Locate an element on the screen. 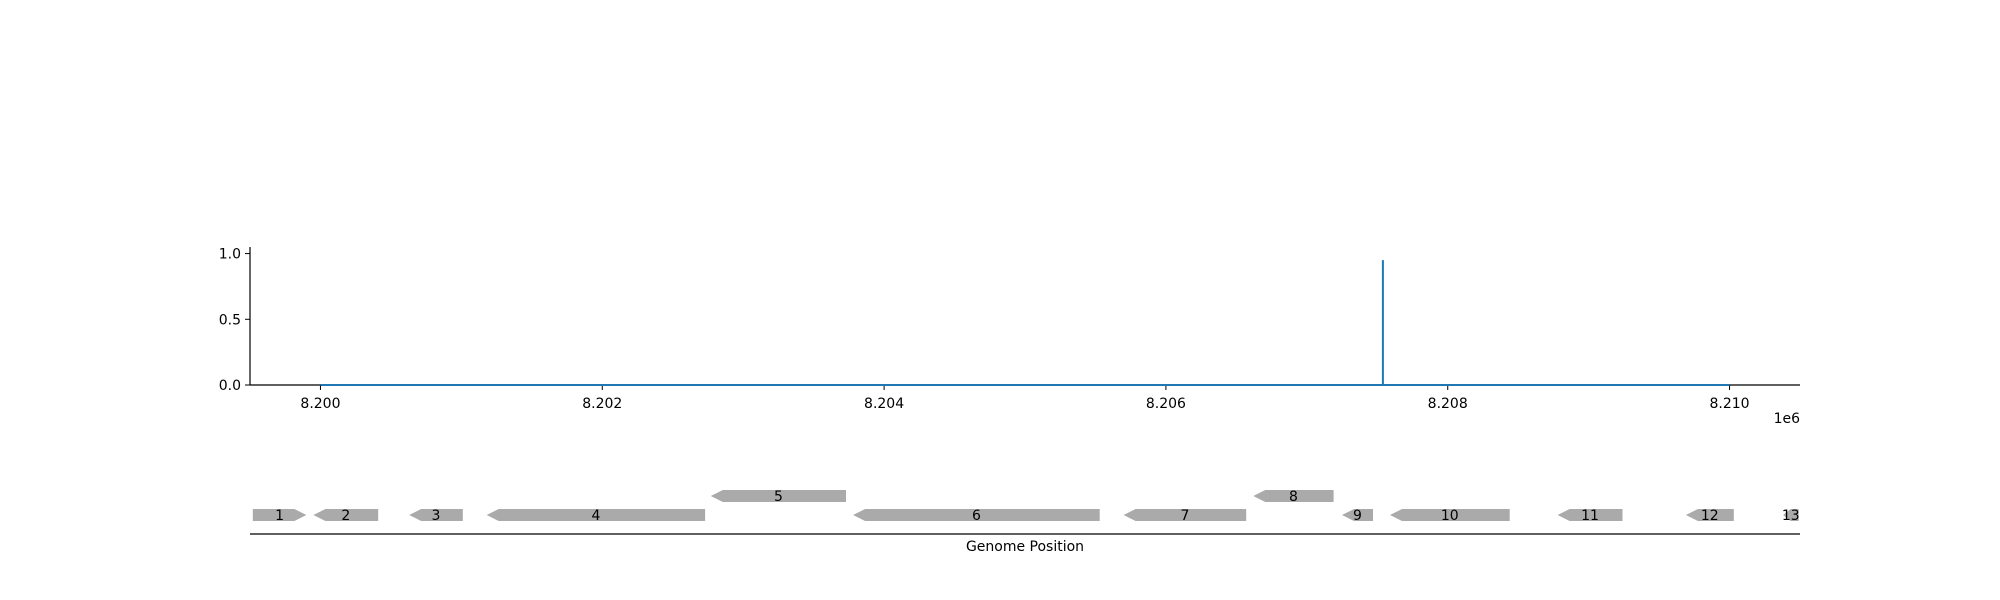  gene-7: 7 is located at coordinates (1185, 516).